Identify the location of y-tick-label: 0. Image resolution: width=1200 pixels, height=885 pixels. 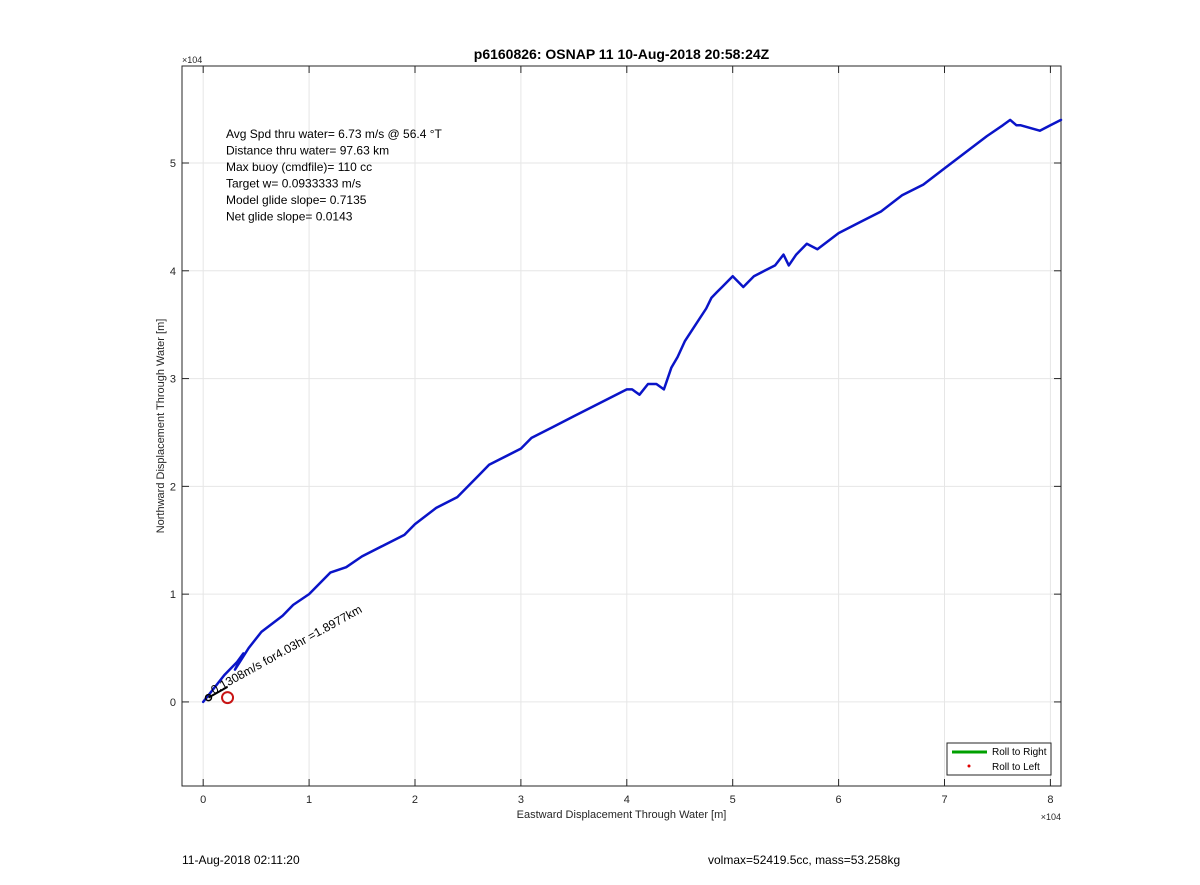
(173, 703).